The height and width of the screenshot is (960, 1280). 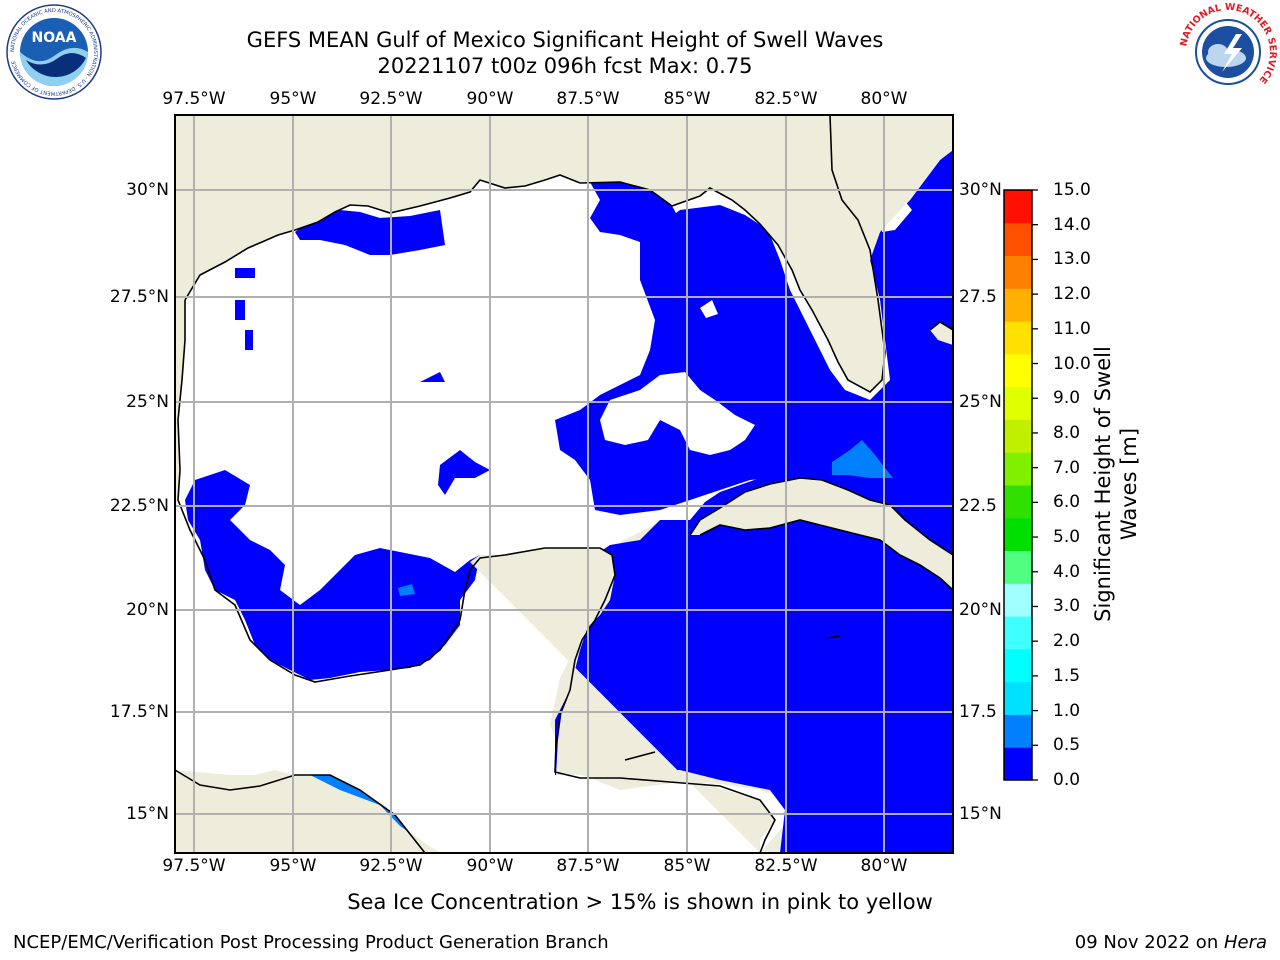 What do you see at coordinates (464, 472) in the screenshot?
I see `swell-field-yucatan-edge` at bounding box center [464, 472].